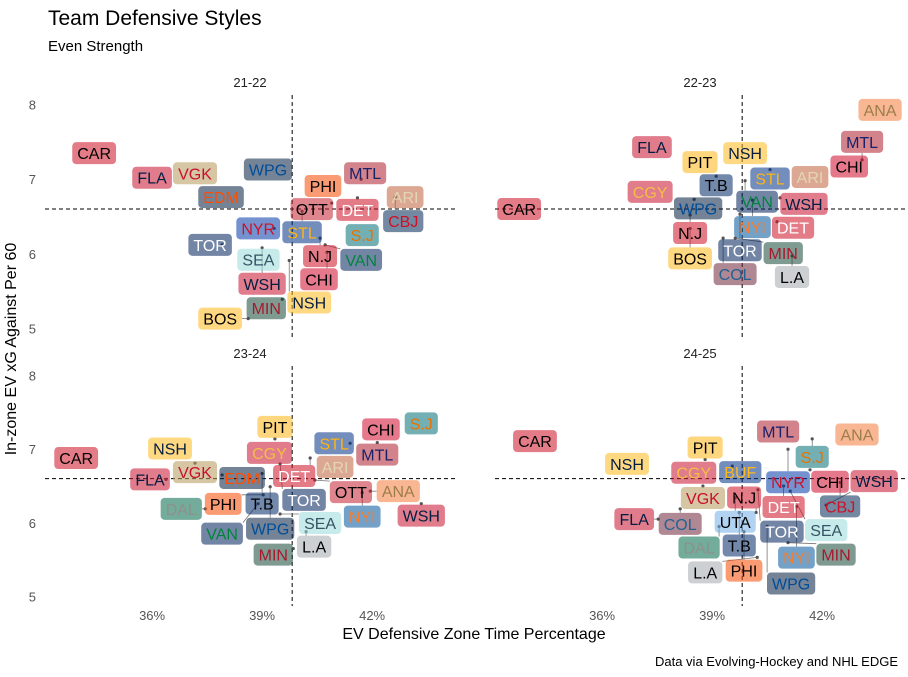  Describe the element at coordinates (365, 174) in the screenshot. I see `team-label-text: MTL` at that location.